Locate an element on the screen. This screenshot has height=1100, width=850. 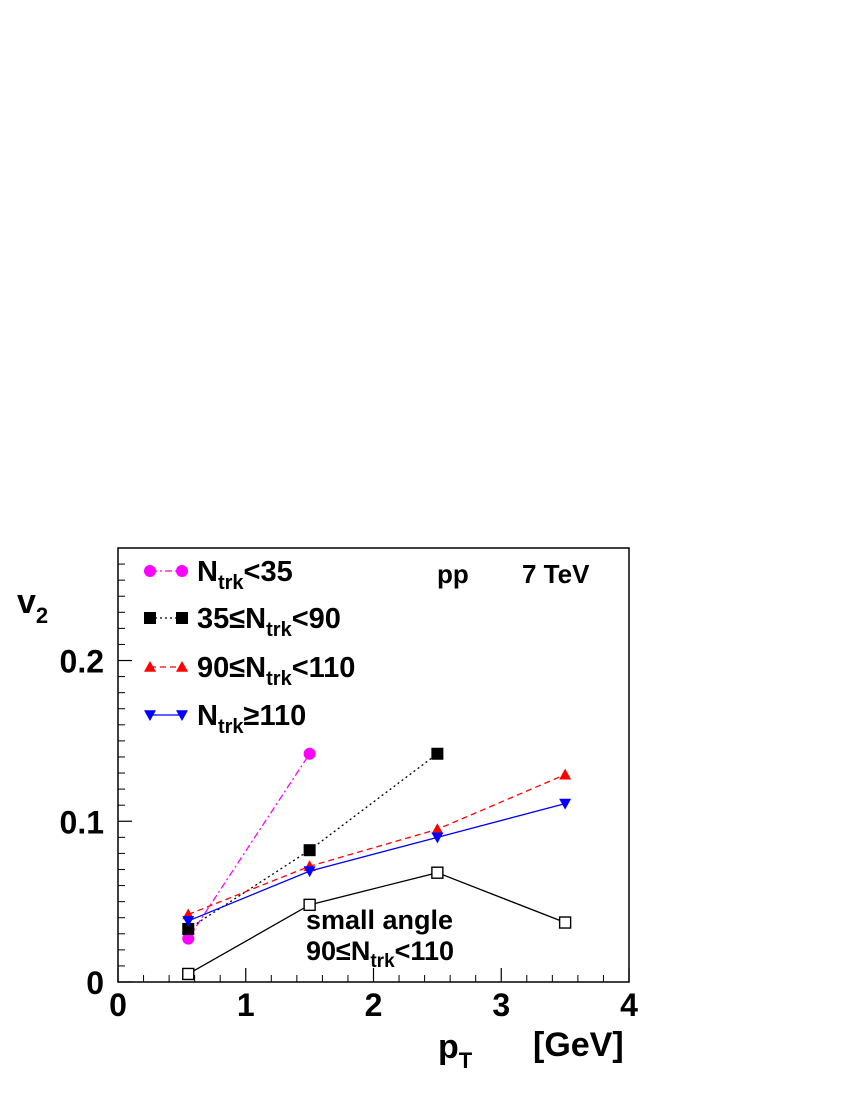
series-s5 is located at coordinates (377, 923).